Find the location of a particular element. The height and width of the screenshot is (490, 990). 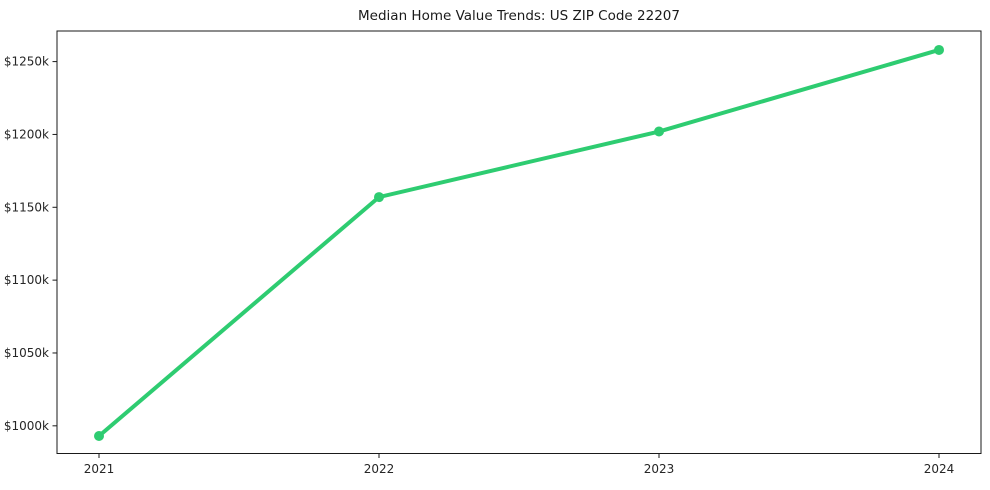

y-tick-label: $1150k is located at coordinates (26, 207).